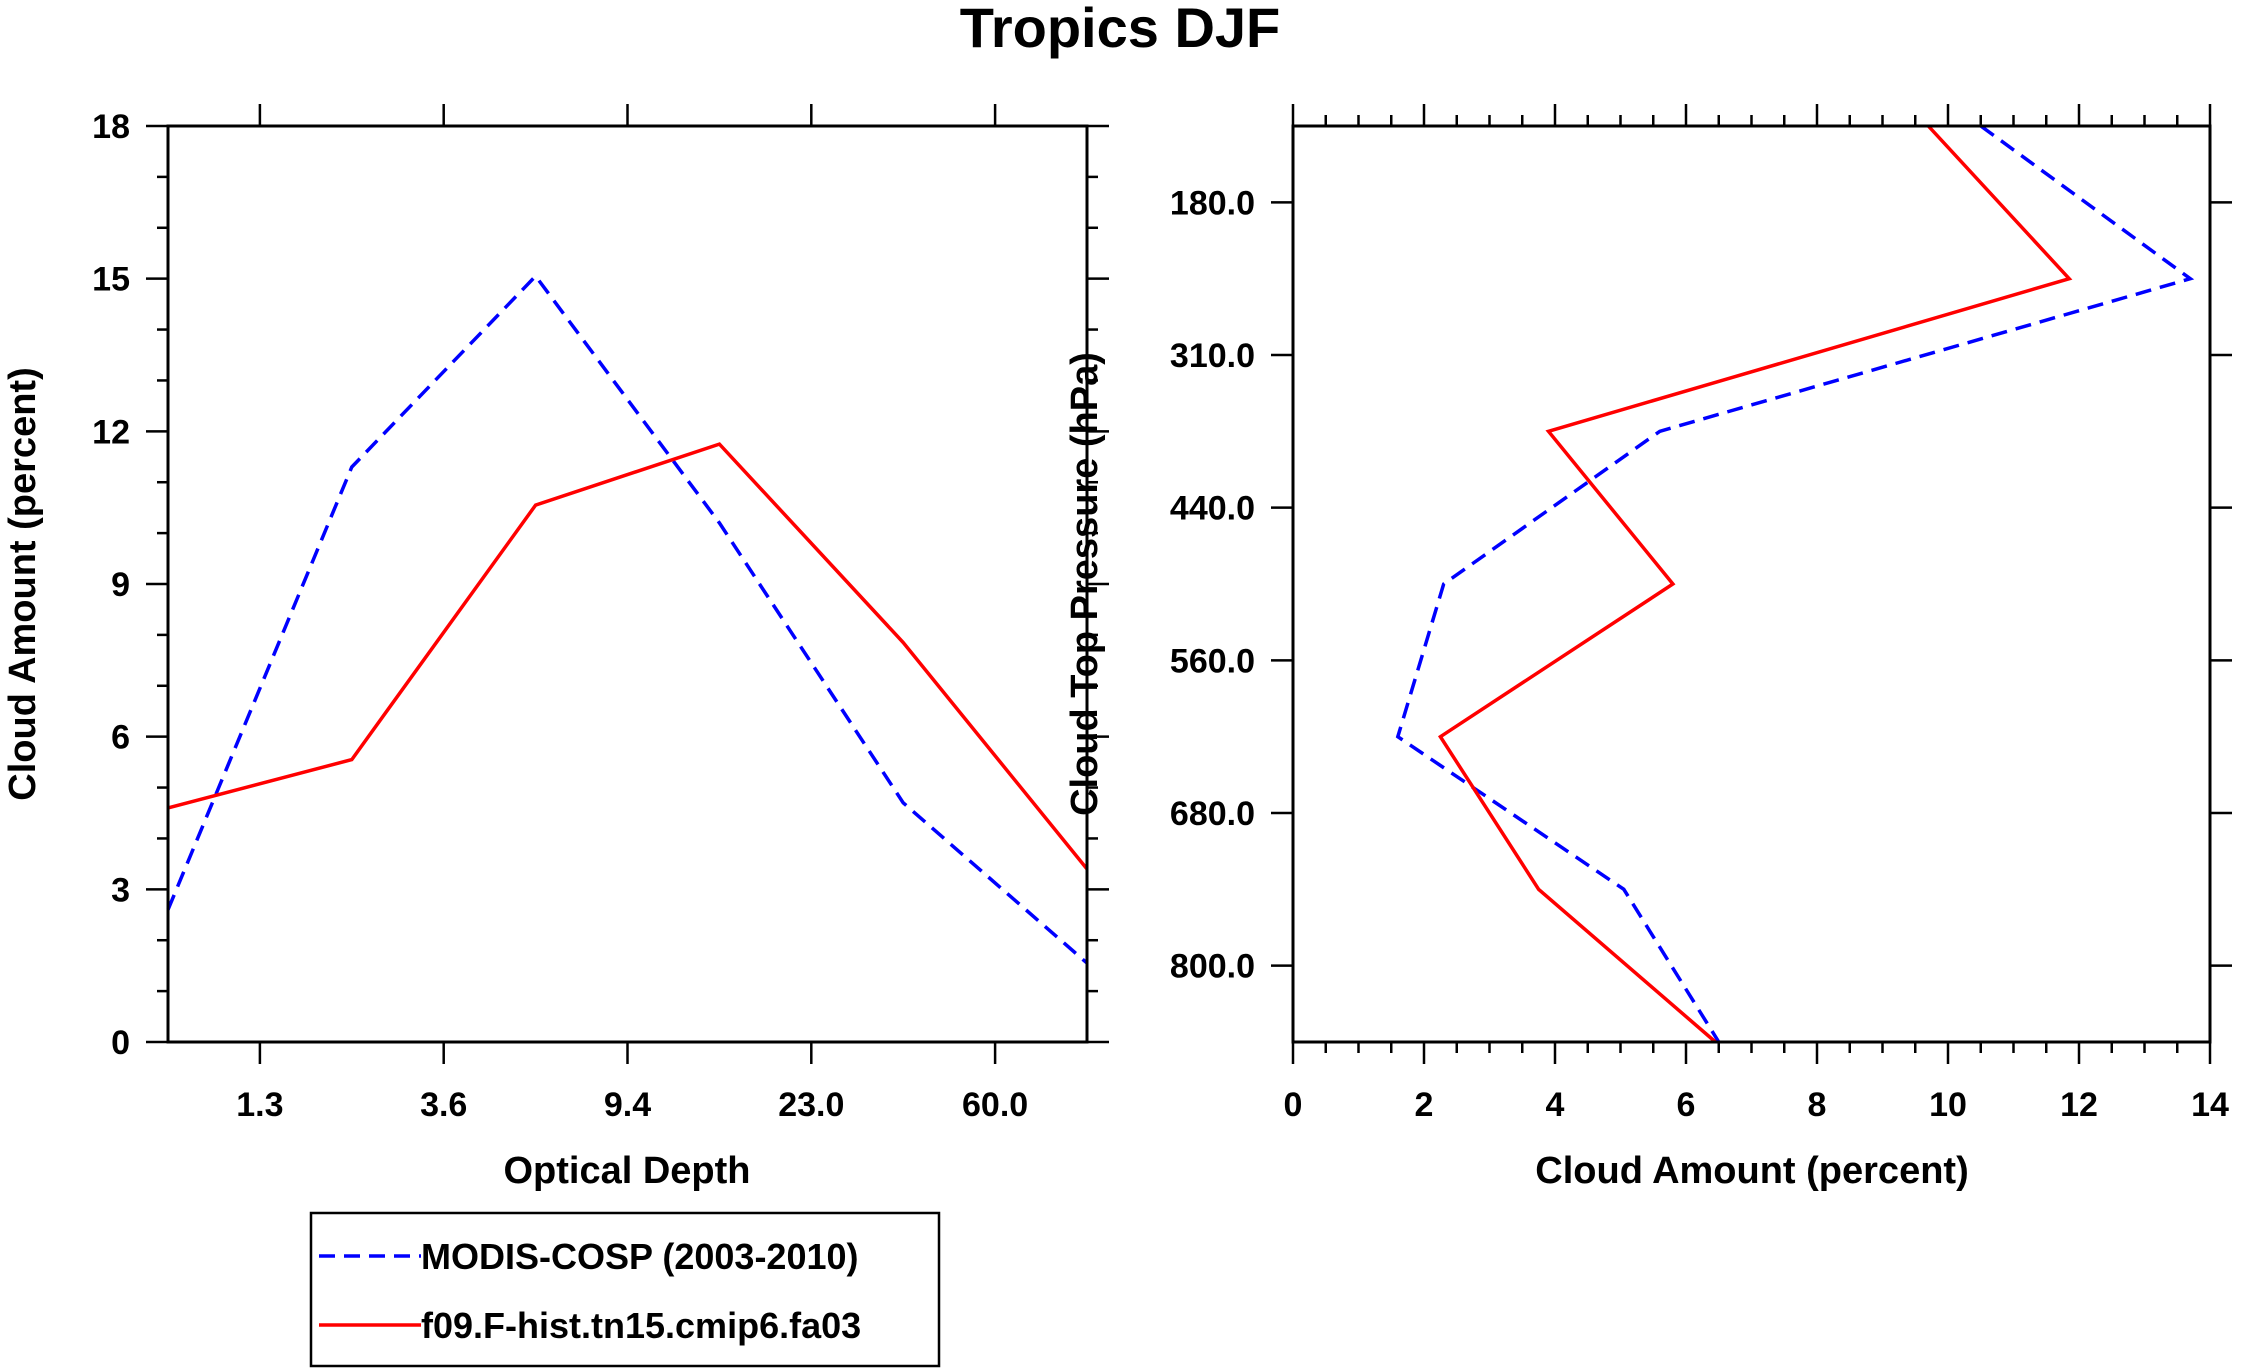  I want to click on left-x-tick-label: 9.4, so click(627, 1105).